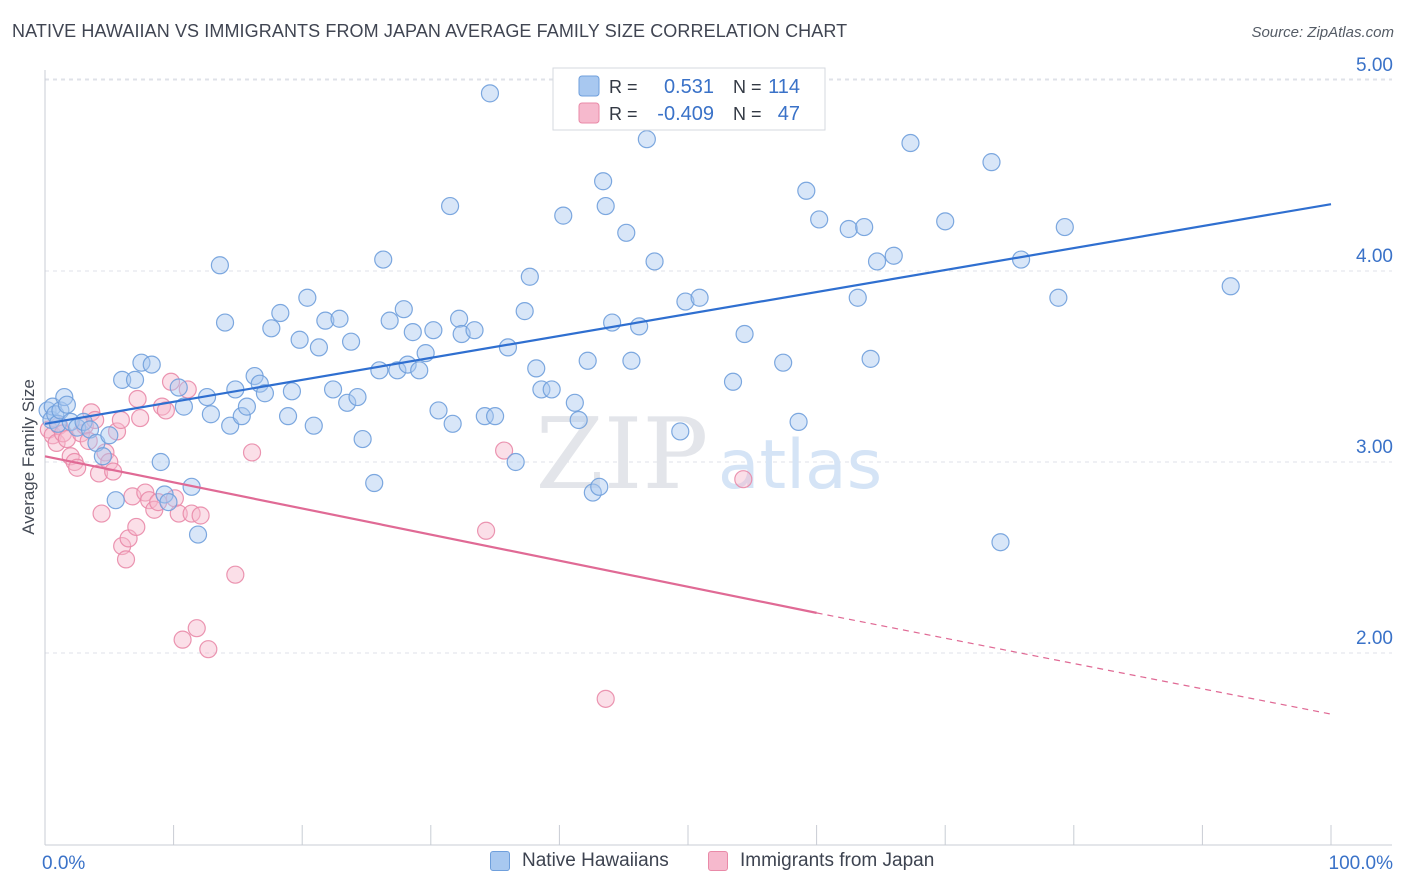  I want to click on y-tick-labels: 2.00 3.00 4.00 5.00, so click(1374, 352).